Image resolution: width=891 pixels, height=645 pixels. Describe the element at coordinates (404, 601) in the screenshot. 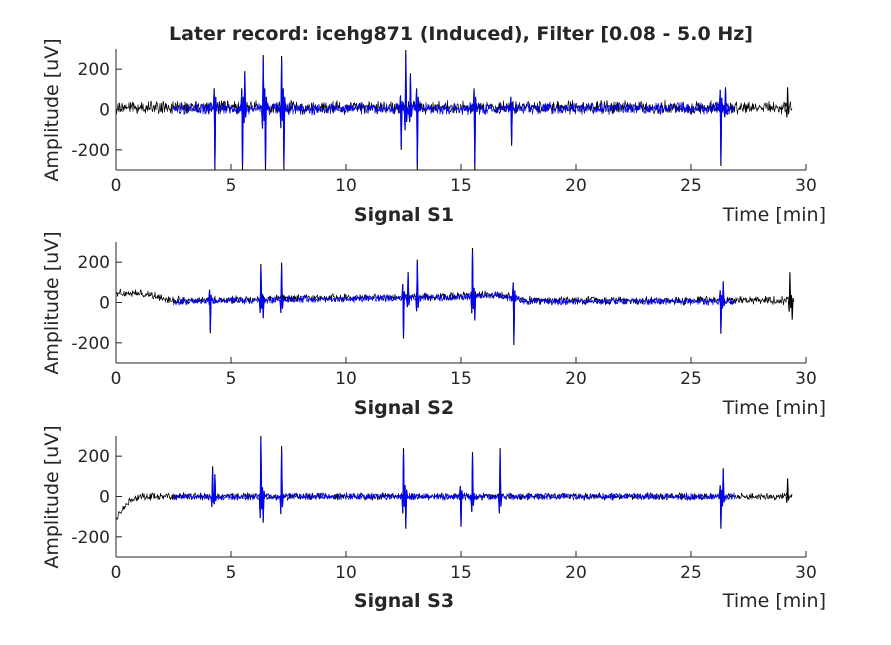

I see `subplot-label-s3: Signal S3` at that location.